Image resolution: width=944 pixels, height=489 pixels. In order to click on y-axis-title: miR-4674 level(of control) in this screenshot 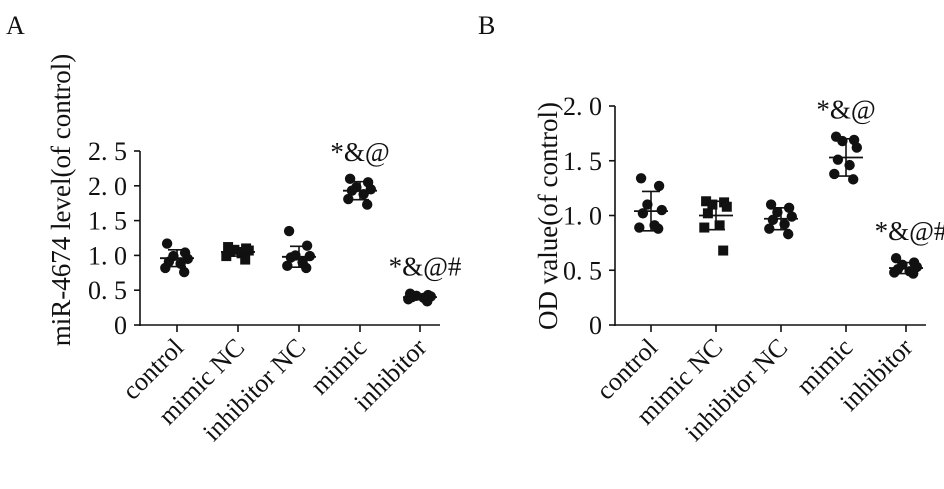, I will do `click(61, 200)`.